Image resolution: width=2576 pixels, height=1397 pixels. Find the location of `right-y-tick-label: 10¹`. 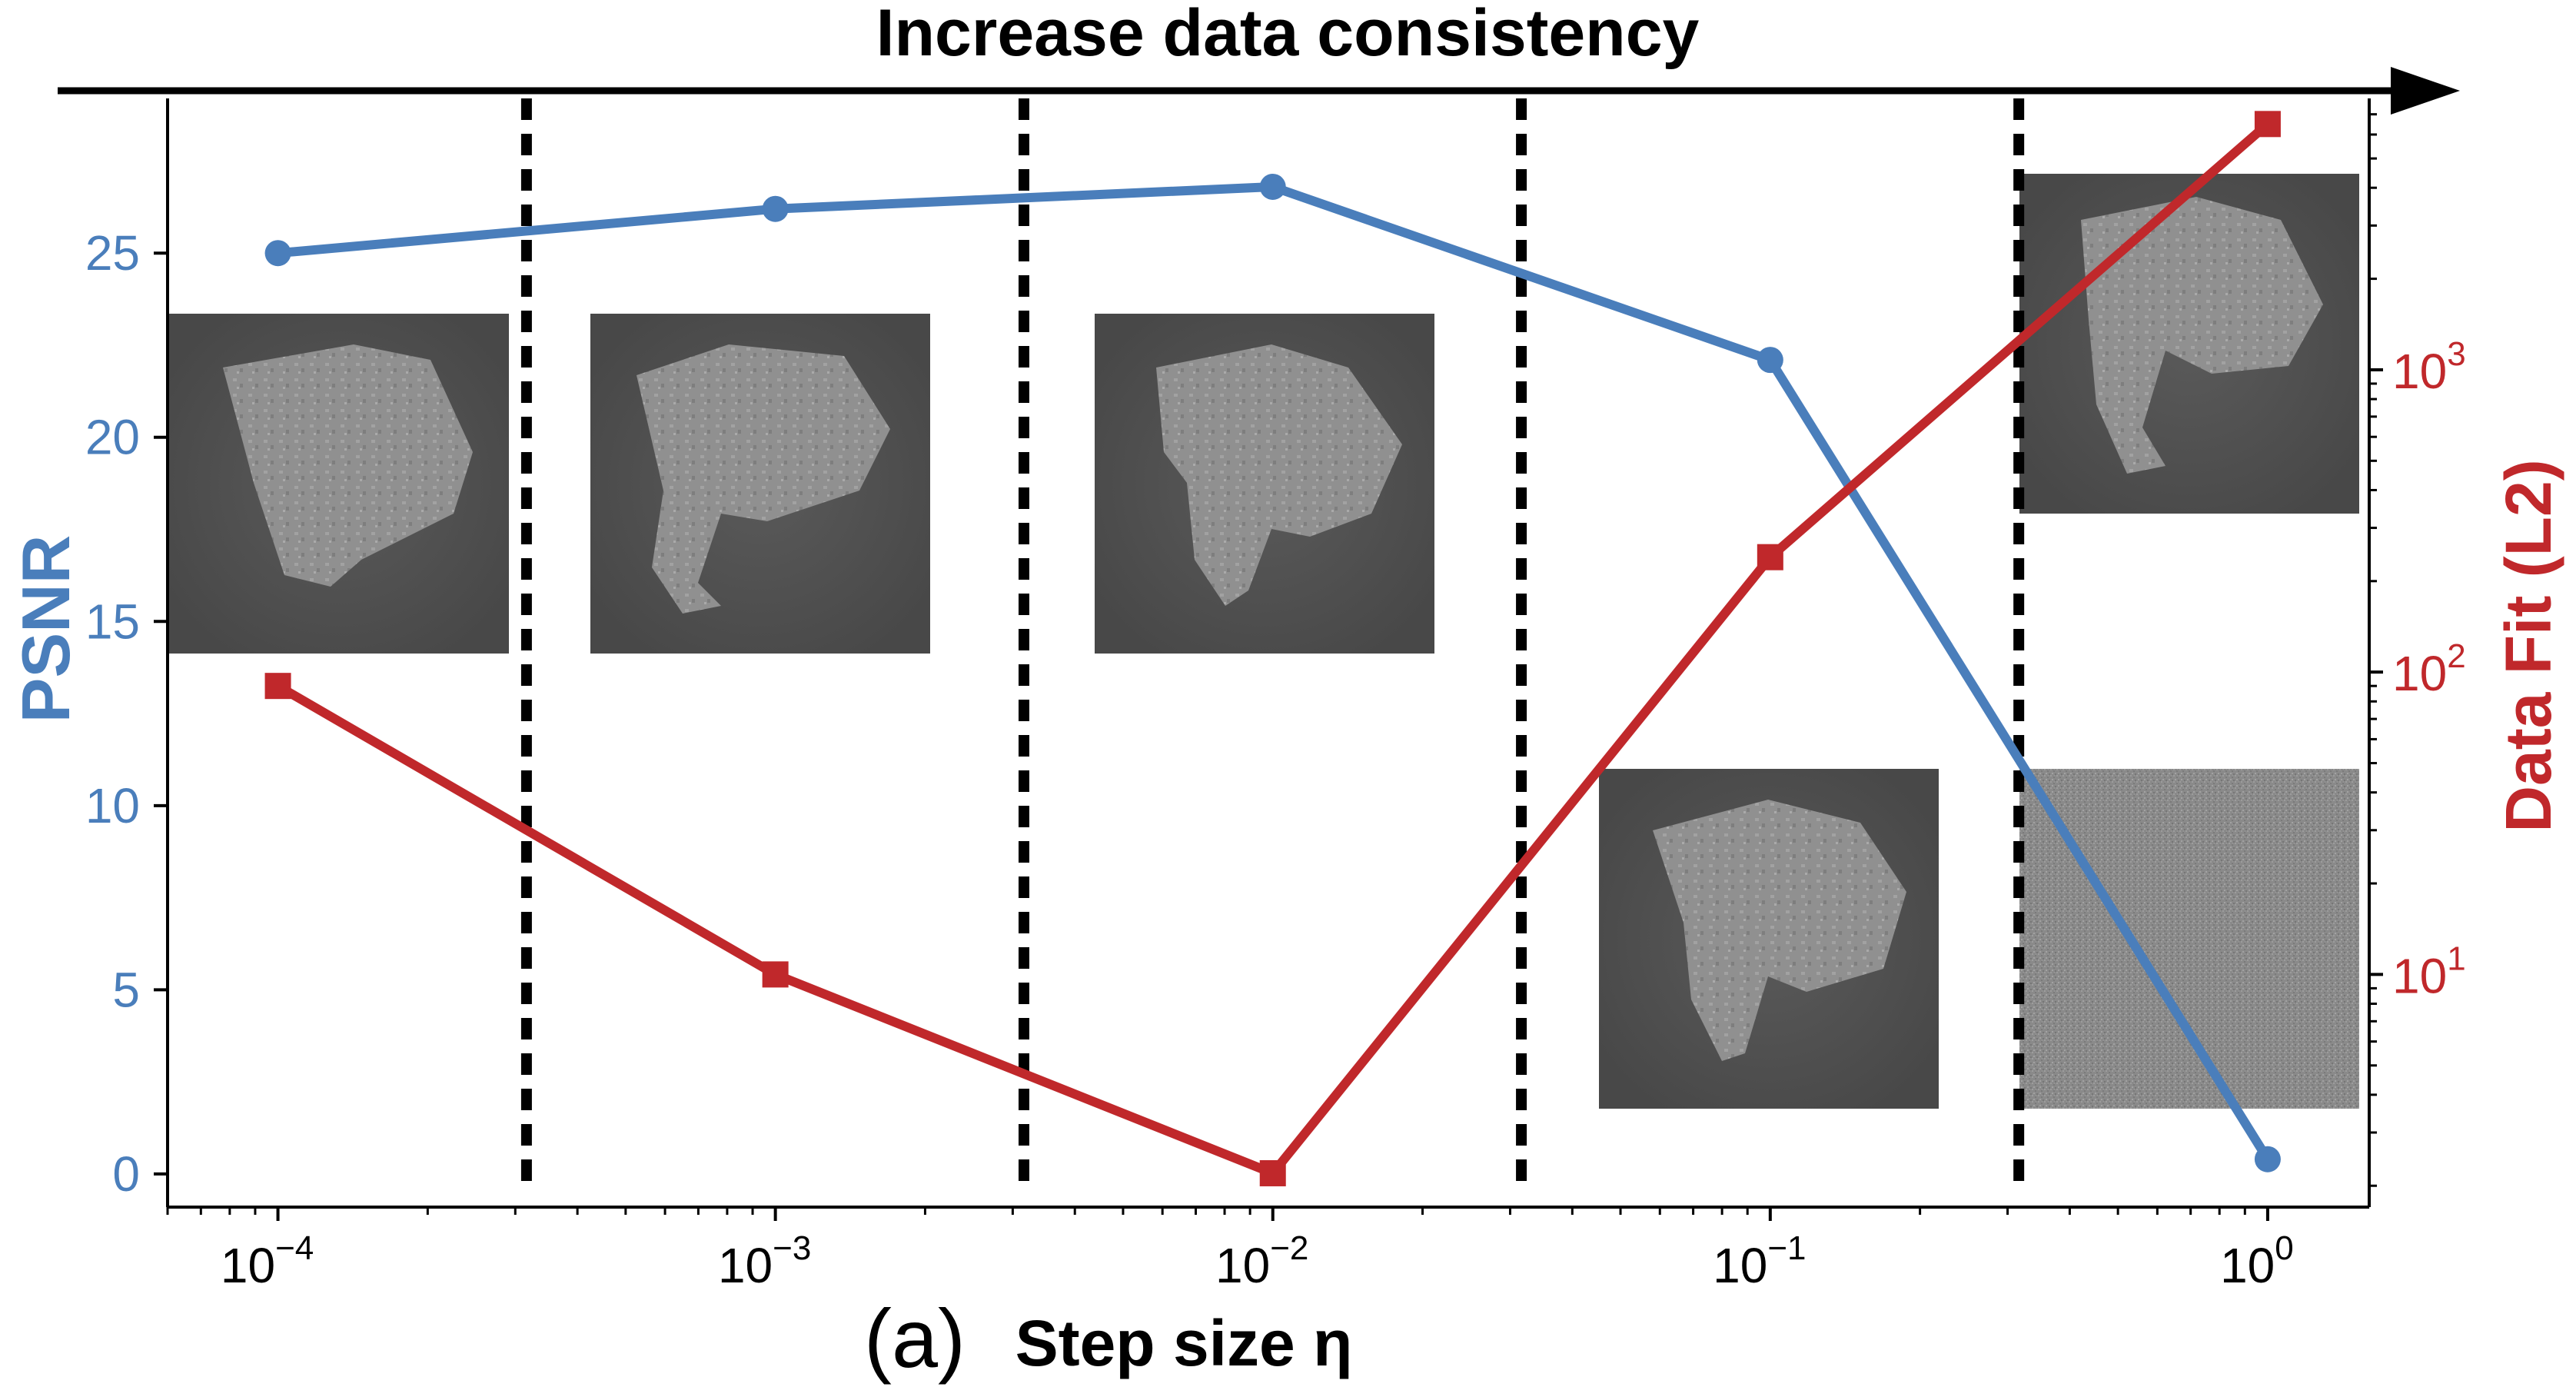

right-y-tick-label: 10¹ is located at coordinates (2429, 971).